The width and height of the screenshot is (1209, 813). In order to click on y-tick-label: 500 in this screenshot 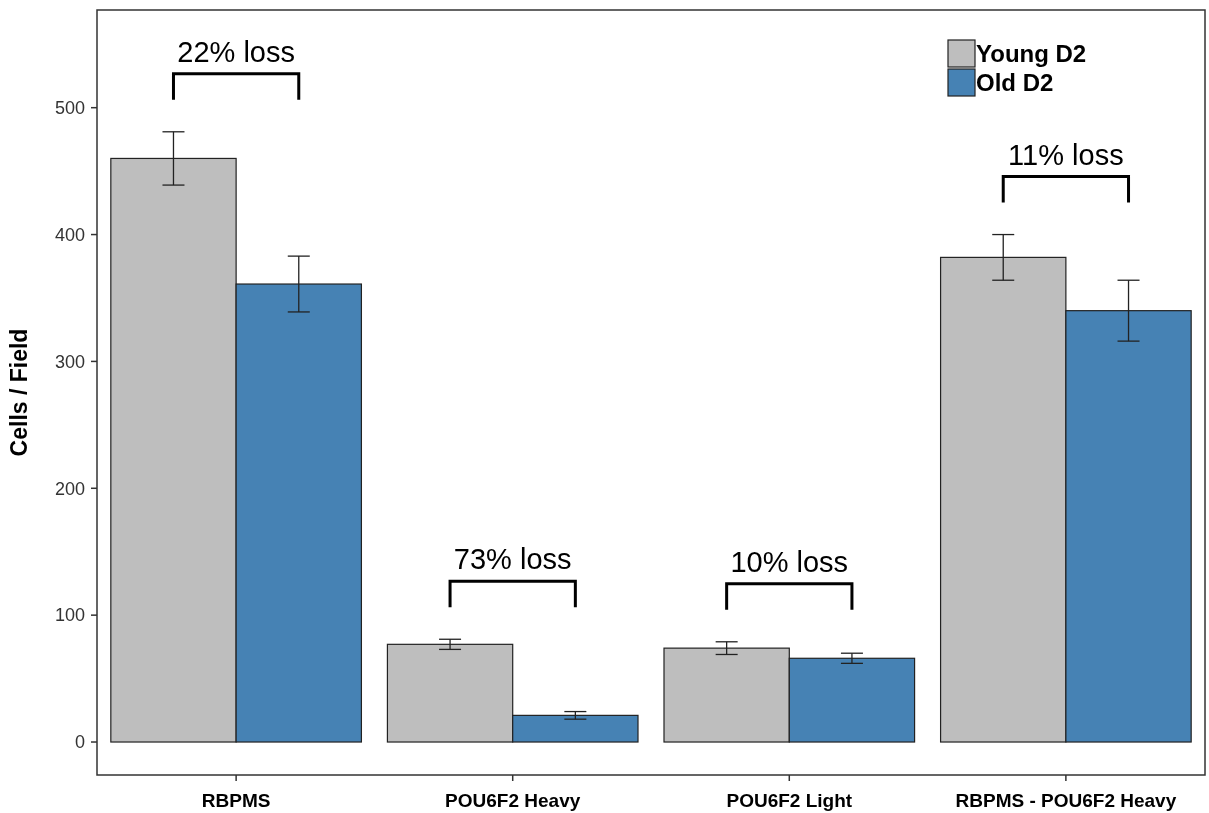, I will do `click(69, 107)`.